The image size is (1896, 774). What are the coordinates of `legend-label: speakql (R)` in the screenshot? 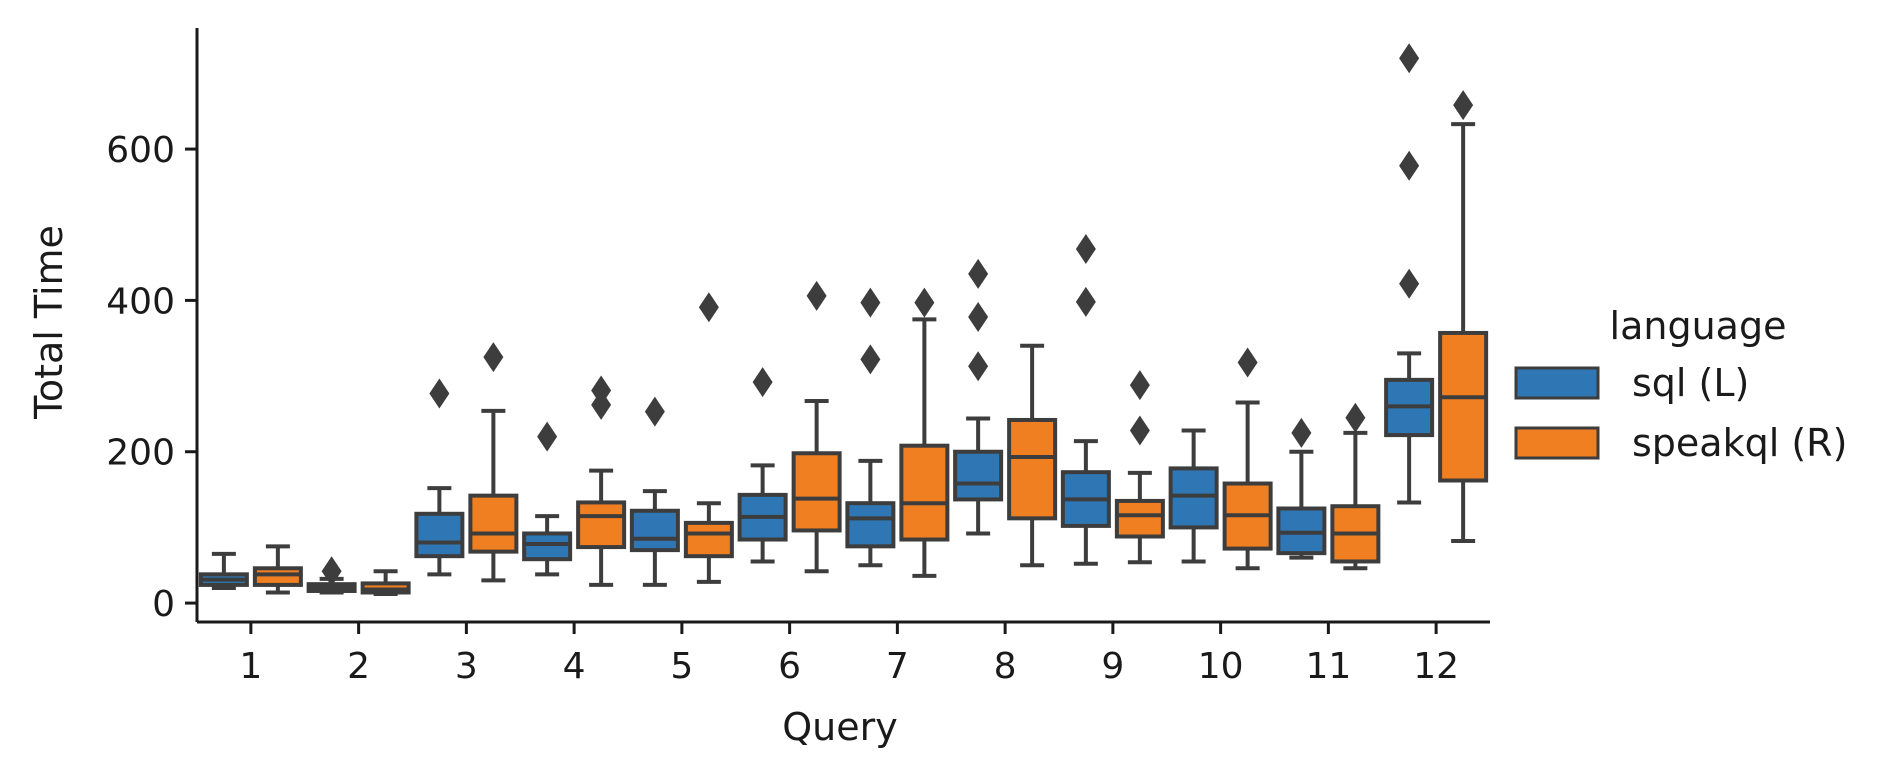 It's located at (1739, 443).